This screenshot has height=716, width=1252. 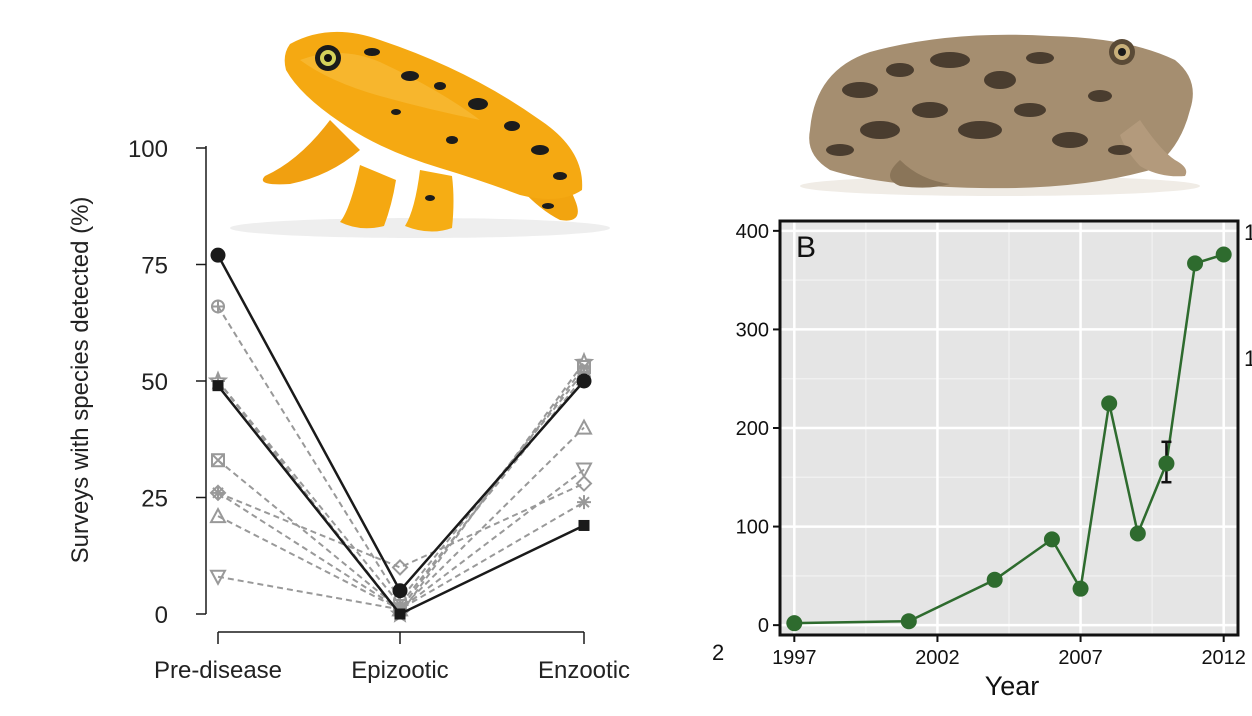 What do you see at coordinates (218, 670) in the screenshot?
I see `chart-a-x-tick-label: Pre-disease` at bounding box center [218, 670].